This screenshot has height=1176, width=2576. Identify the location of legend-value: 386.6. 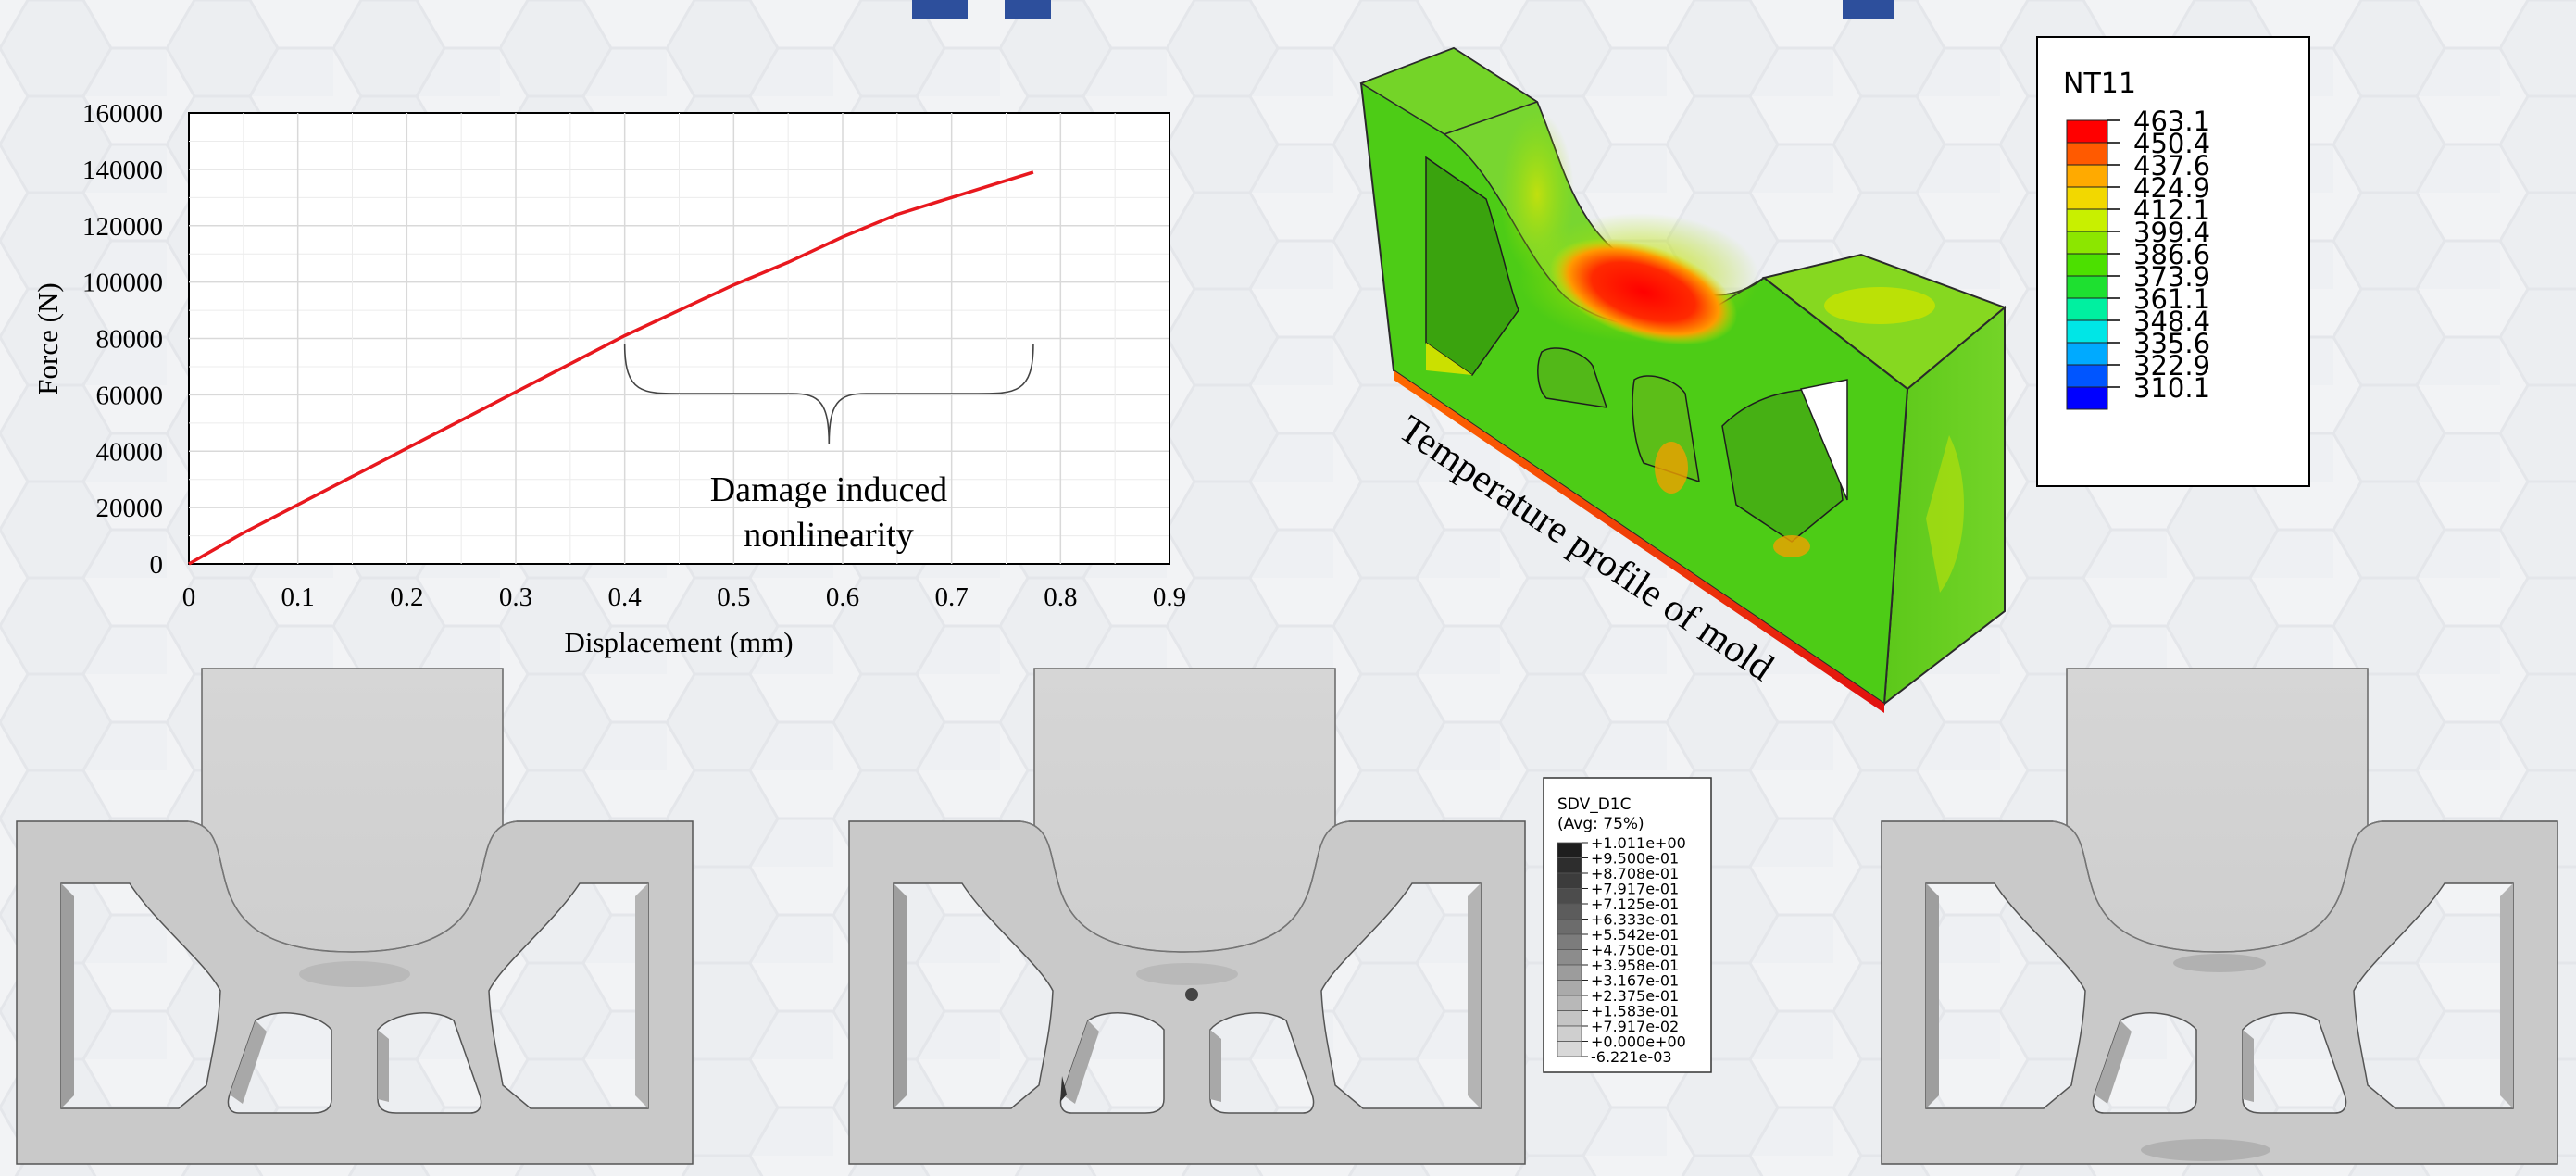
(2171, 255).